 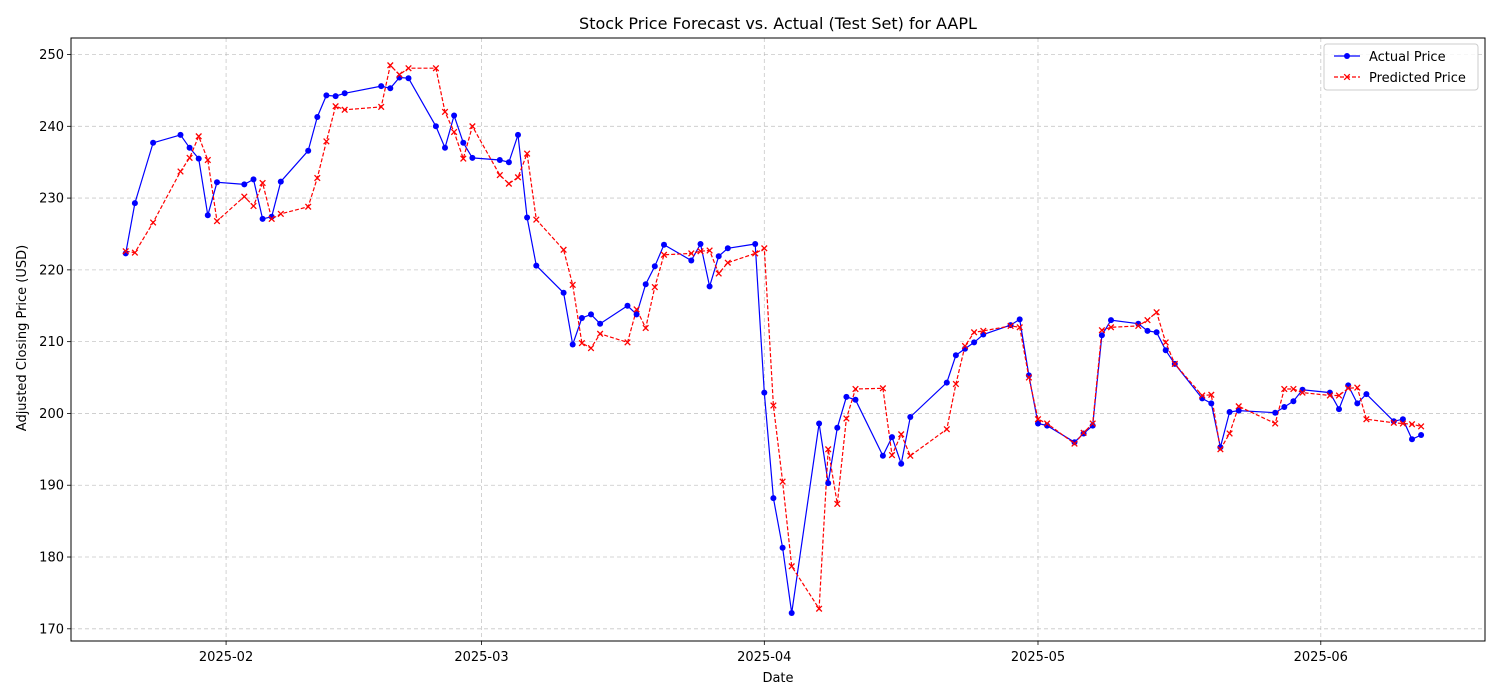 What do you see at coordinates (481, 657) in the screenshot?
I see `x-tick-label: 2025-03` at bounding box center [481, 657].